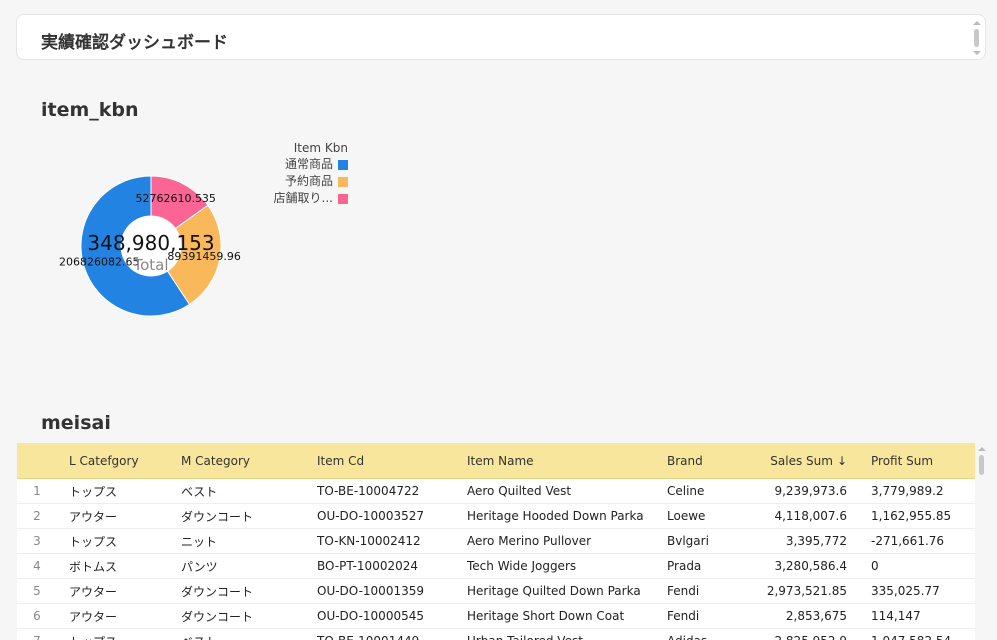 The width and height of the screenshot is (997, 640). What do you see at coordinates (801, 460) in the screenshot?
I see `column-header-label: Sales Sum` at bounding box center [801, 460].